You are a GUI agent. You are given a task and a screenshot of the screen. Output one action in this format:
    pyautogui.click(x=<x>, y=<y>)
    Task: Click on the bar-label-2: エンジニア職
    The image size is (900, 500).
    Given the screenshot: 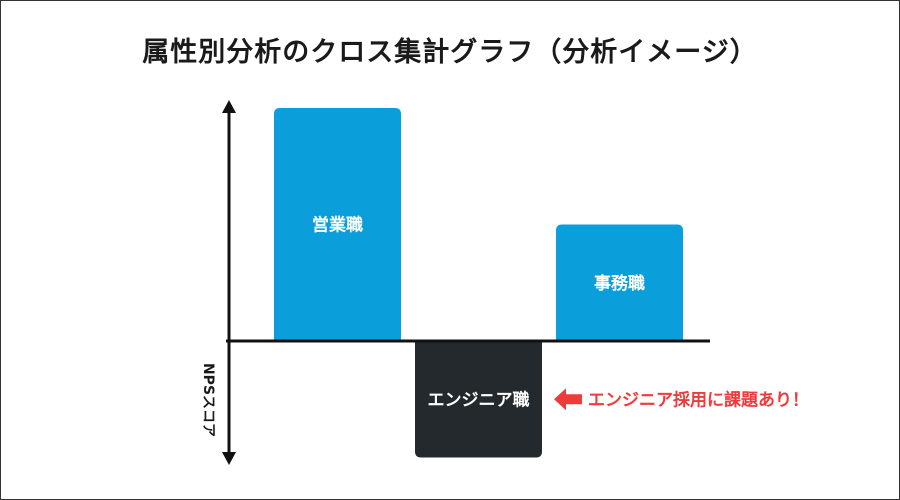 What is the action you would take?
    pyautogui.click(x=479, y=399)
    